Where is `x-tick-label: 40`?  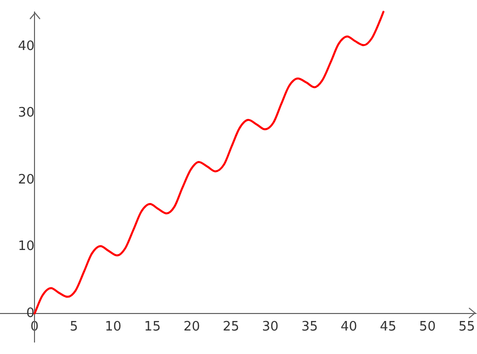 x-tick-label: 40 is located at coordinates (349, 327).